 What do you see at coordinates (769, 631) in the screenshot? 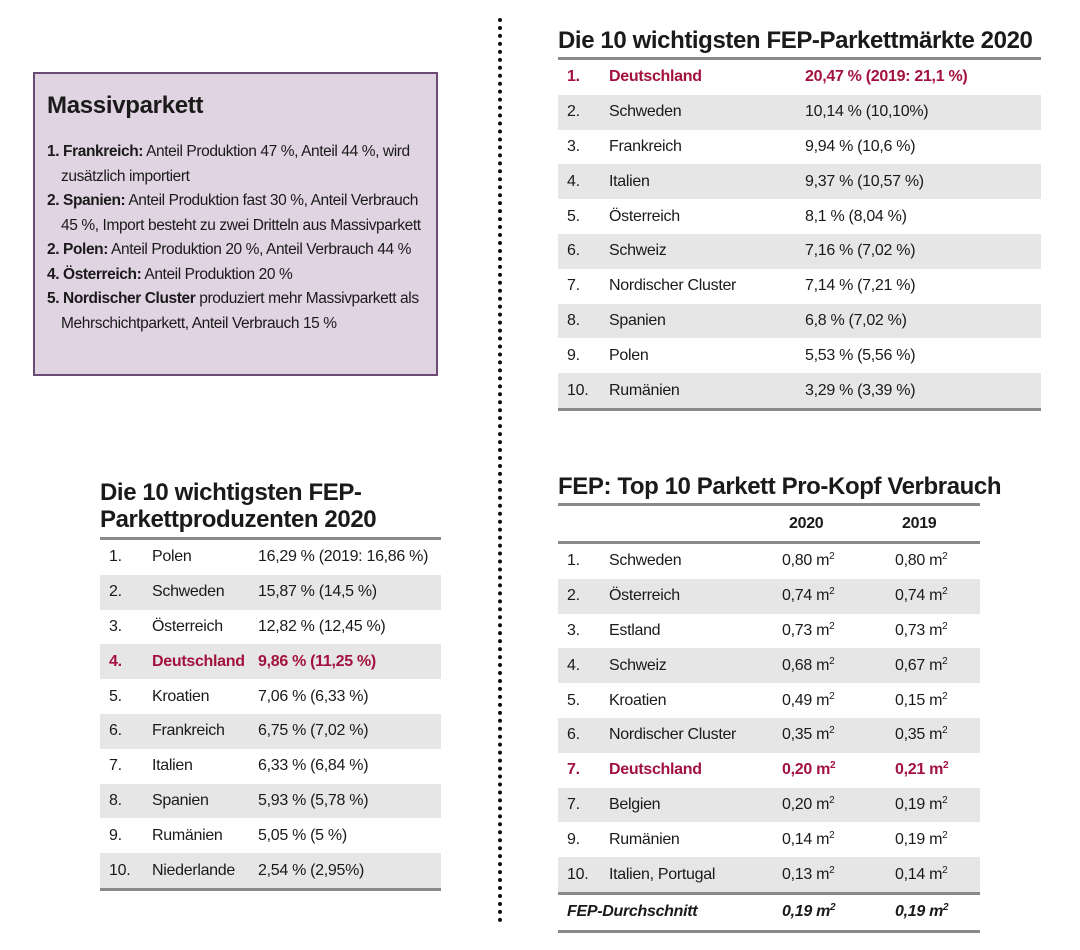
I see `table-row: 3. Estland 0,73 m2 0,73 m2` at bounding box center [769, 631].